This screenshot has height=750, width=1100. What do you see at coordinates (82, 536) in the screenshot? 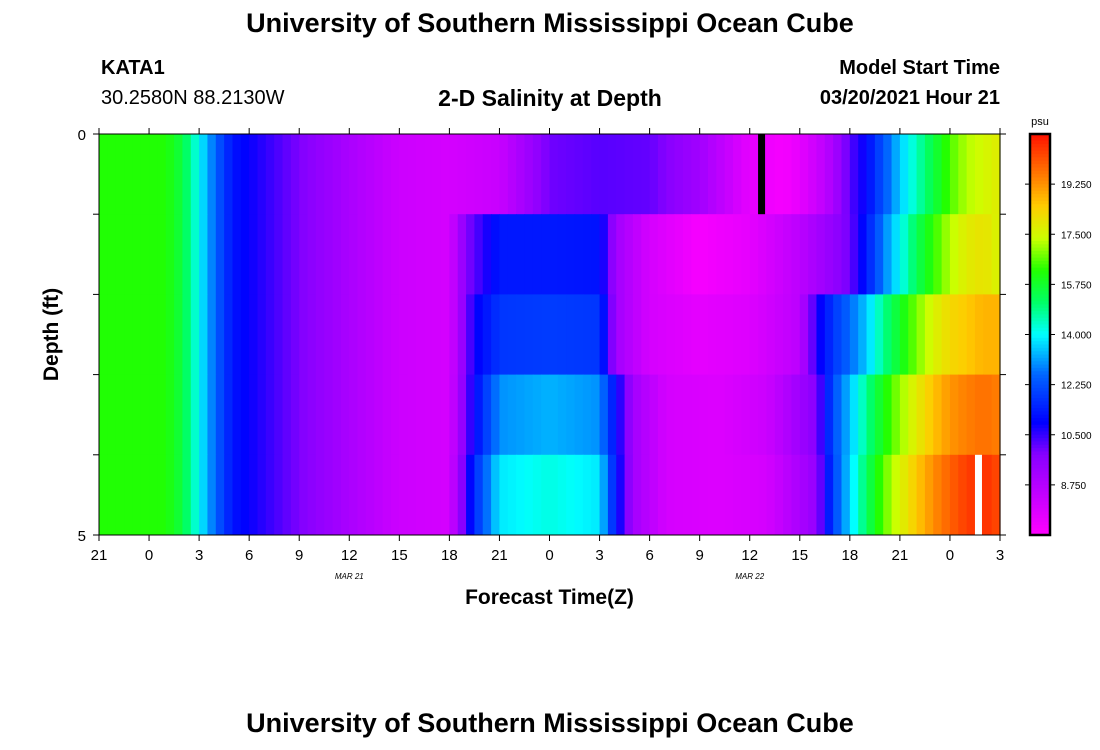
I see `y-tick-label: 5` at bounding box center [82, 536].